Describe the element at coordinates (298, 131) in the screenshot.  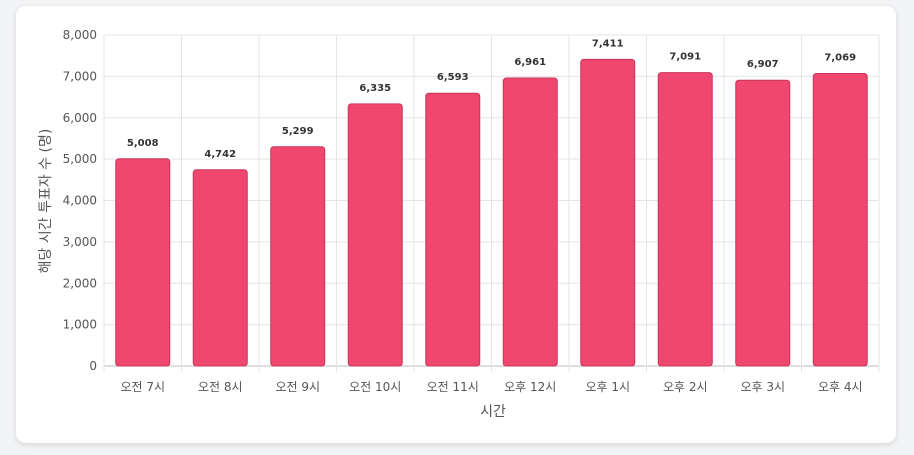
I see `data-label: 5,299` at that location.